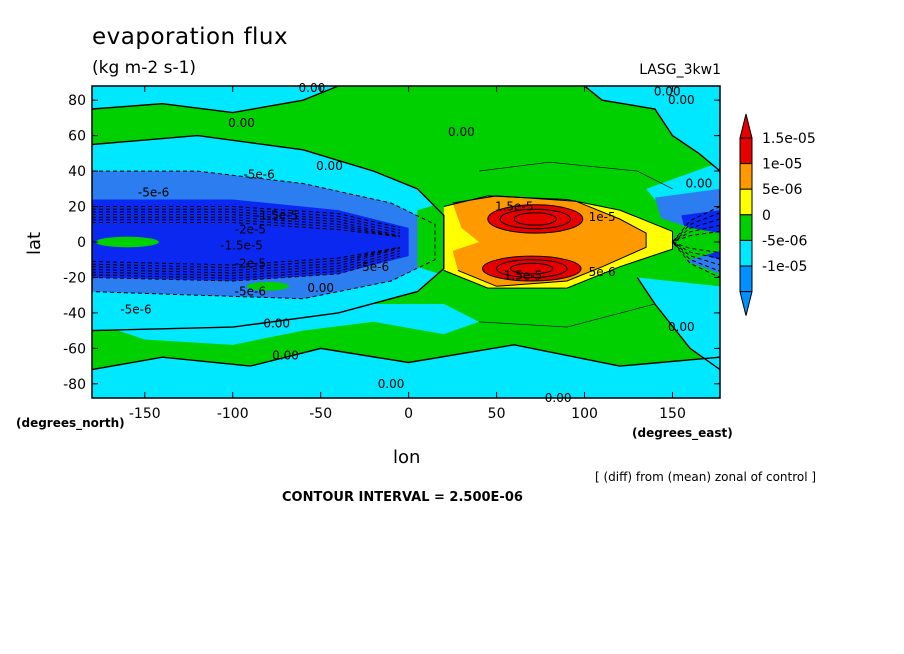 The image size is (904, 654). Describe the element at coordinates (74, 385) in the screenshot. I see `y-tick-label: -80` at that location.